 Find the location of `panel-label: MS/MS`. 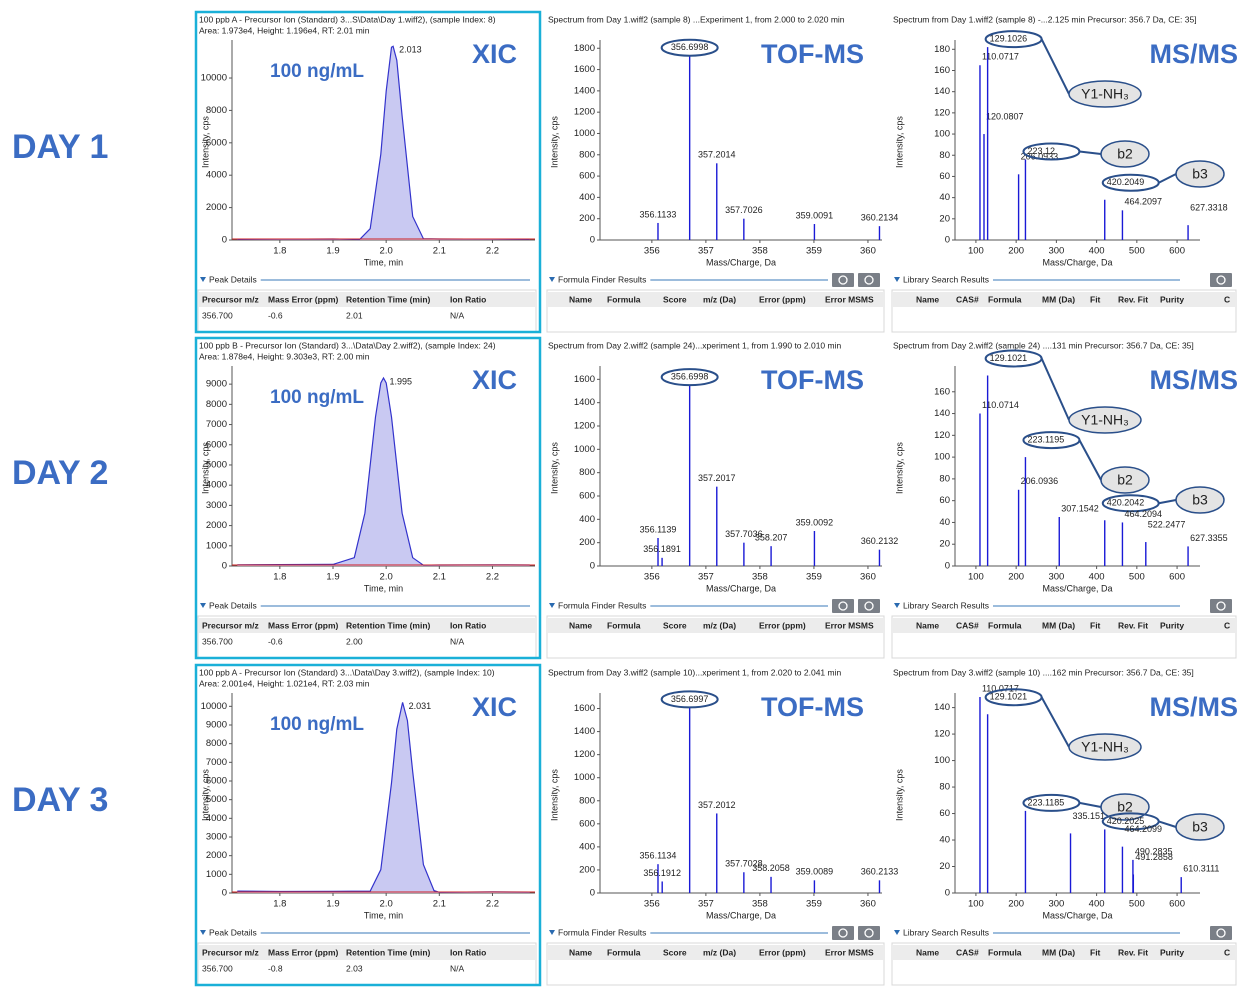

panel-label: MS/MS is located at coordinates (1193, 380).